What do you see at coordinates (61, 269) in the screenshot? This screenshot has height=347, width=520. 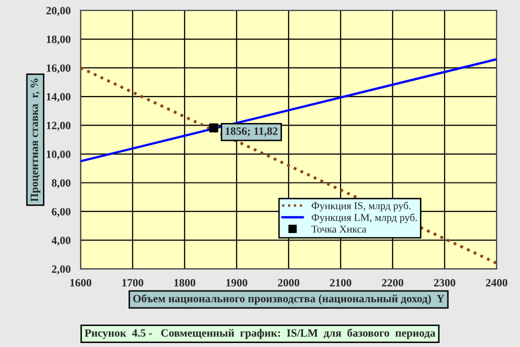 I see `y-tick-label: 2,00` at bounding box center [61, 269].